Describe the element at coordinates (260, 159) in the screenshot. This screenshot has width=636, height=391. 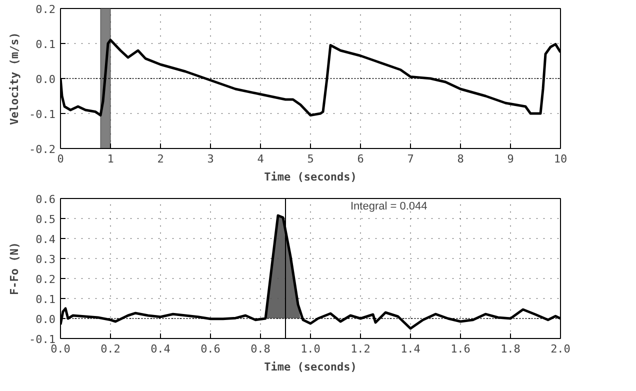
I see `x-tick-label: 4` at that location.